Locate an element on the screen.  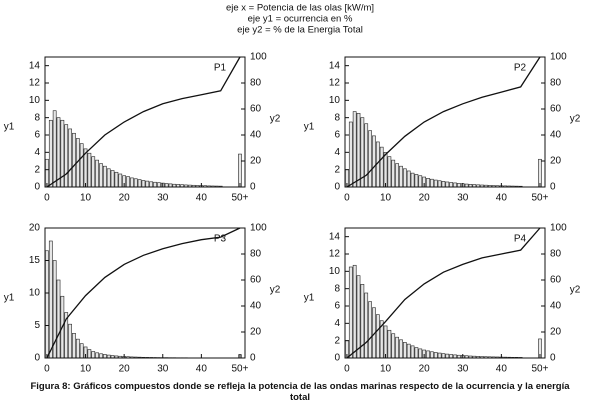
y-tick-label: 14 is located at coordinates (335, 65).